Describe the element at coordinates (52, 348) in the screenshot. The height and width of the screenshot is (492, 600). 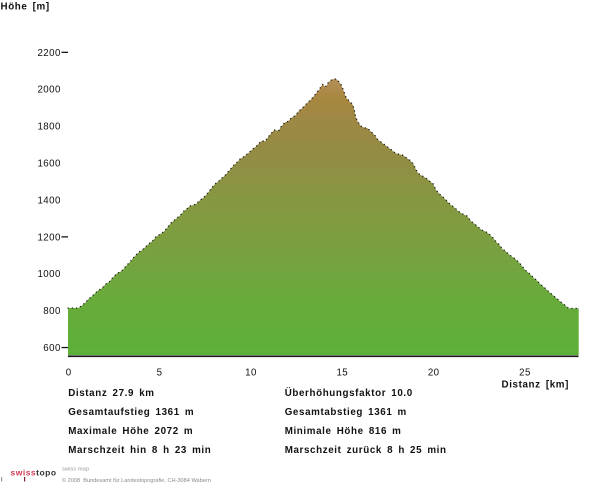
I see `svg-text: 600` at that location.